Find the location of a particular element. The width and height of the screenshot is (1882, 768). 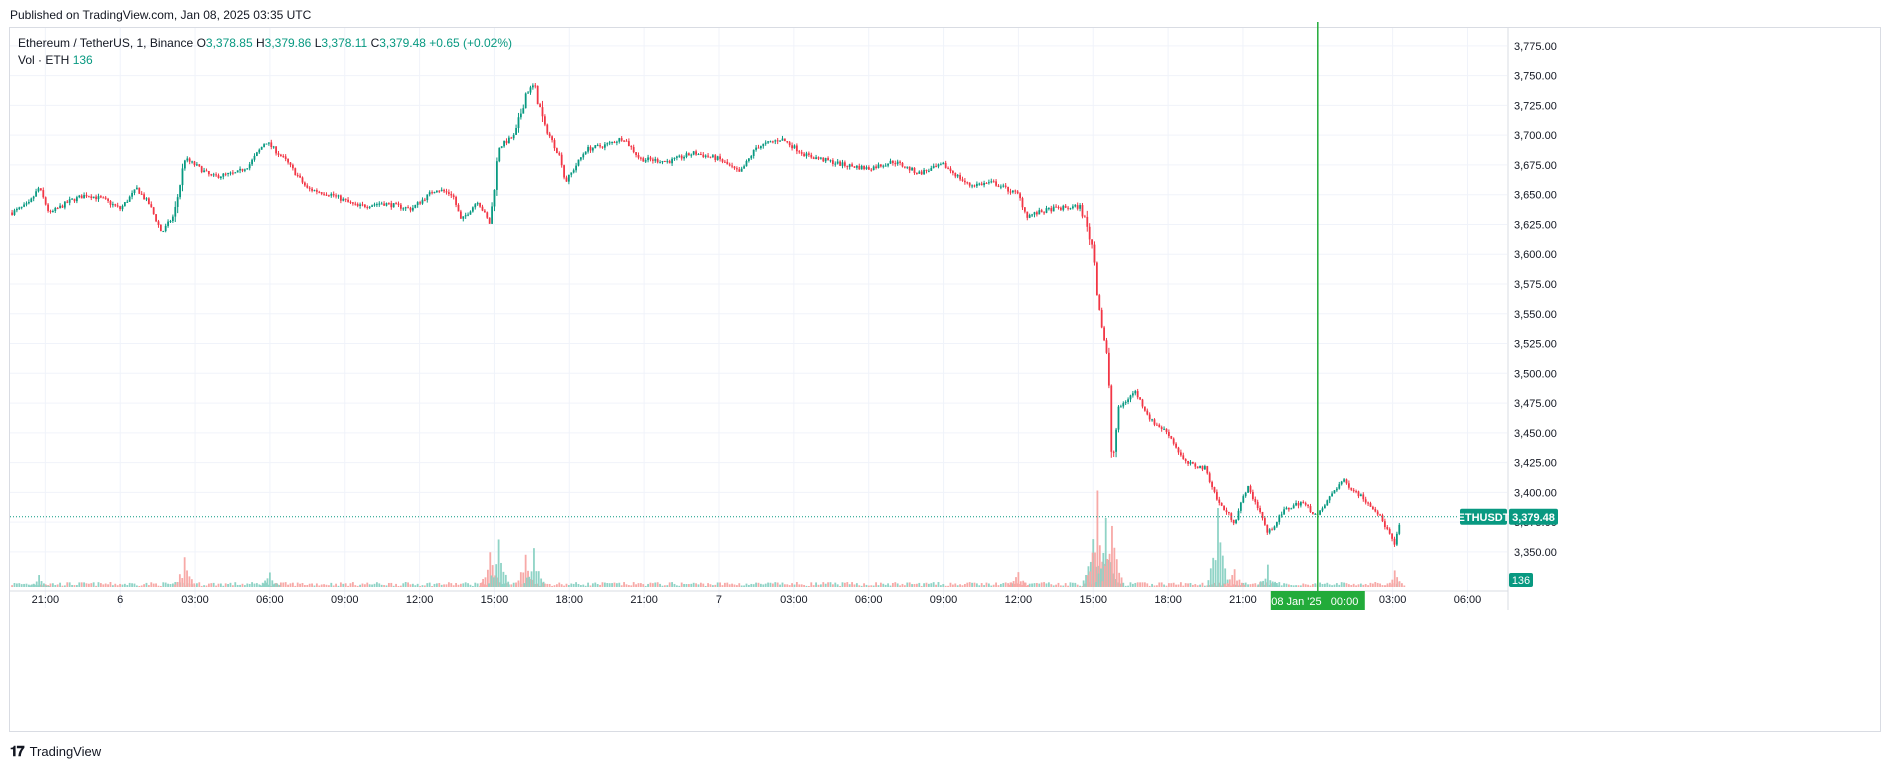

legend-symbol: Ethereum / TetherUS, 1, Binance is located at coordinates (106, 43).